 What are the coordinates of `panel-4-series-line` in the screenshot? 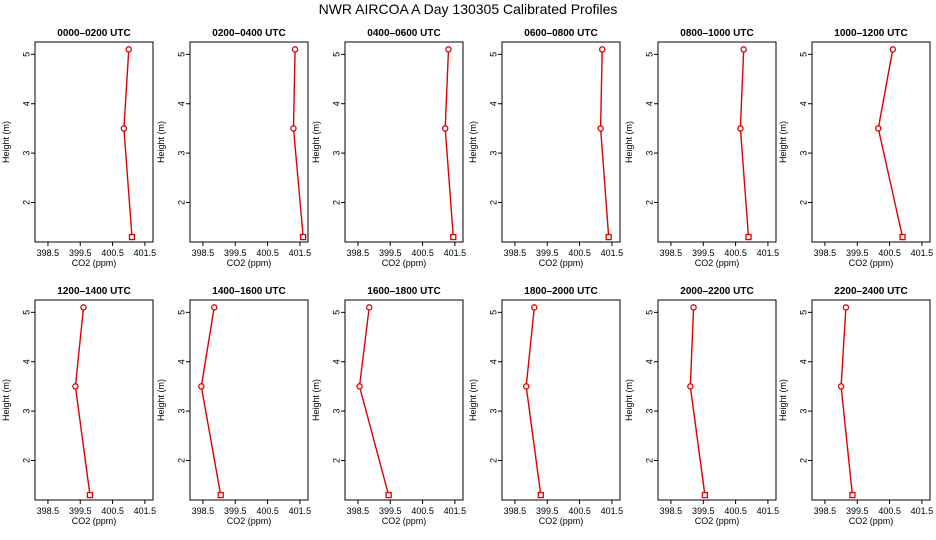 It's located at (604, 143).